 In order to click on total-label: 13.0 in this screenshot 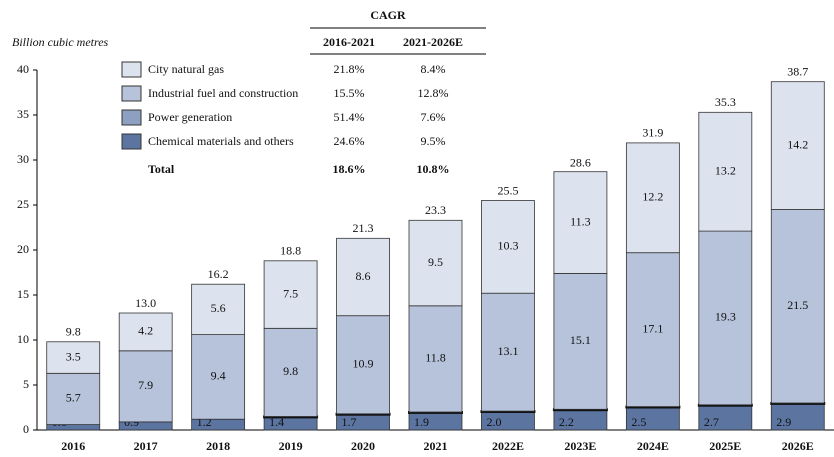, I will do `click(145, 303)`.